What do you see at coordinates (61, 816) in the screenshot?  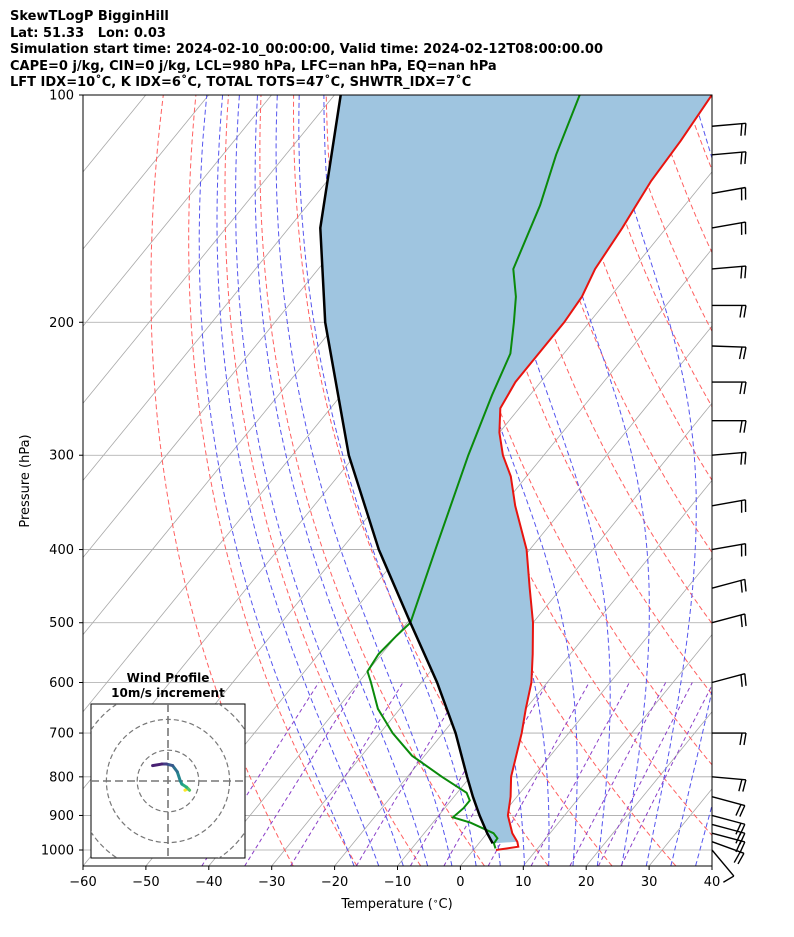 I see `y-tick-label: 900` at bounding box center [61, 816].